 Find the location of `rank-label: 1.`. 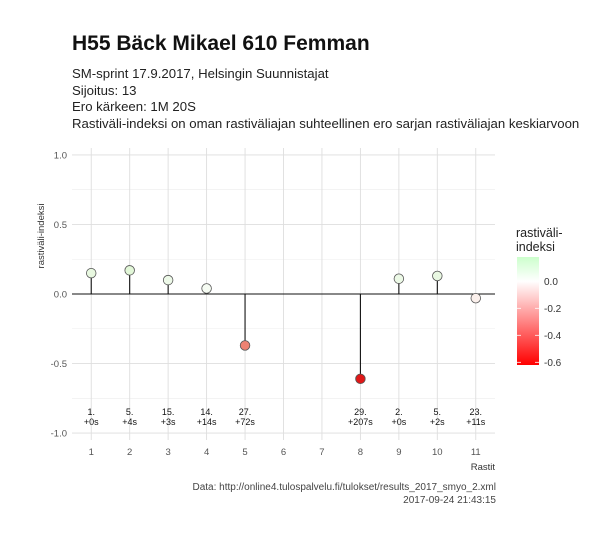

rank-label: 1. is located at coordinates (91, 412).